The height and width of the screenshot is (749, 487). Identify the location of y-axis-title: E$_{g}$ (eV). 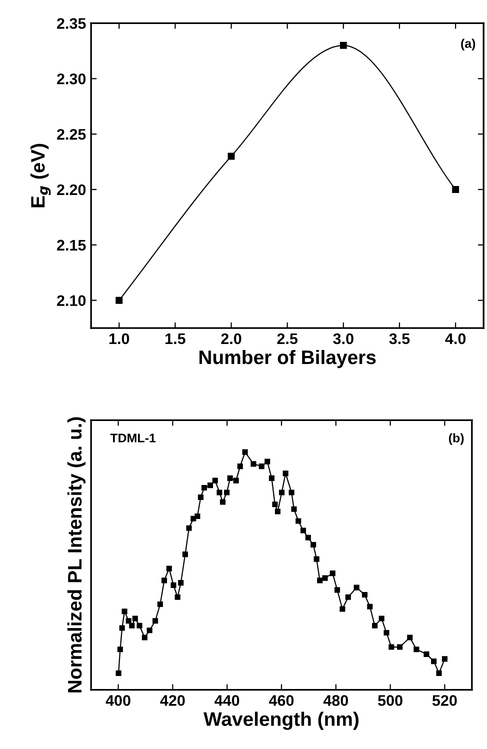
(40, 176).